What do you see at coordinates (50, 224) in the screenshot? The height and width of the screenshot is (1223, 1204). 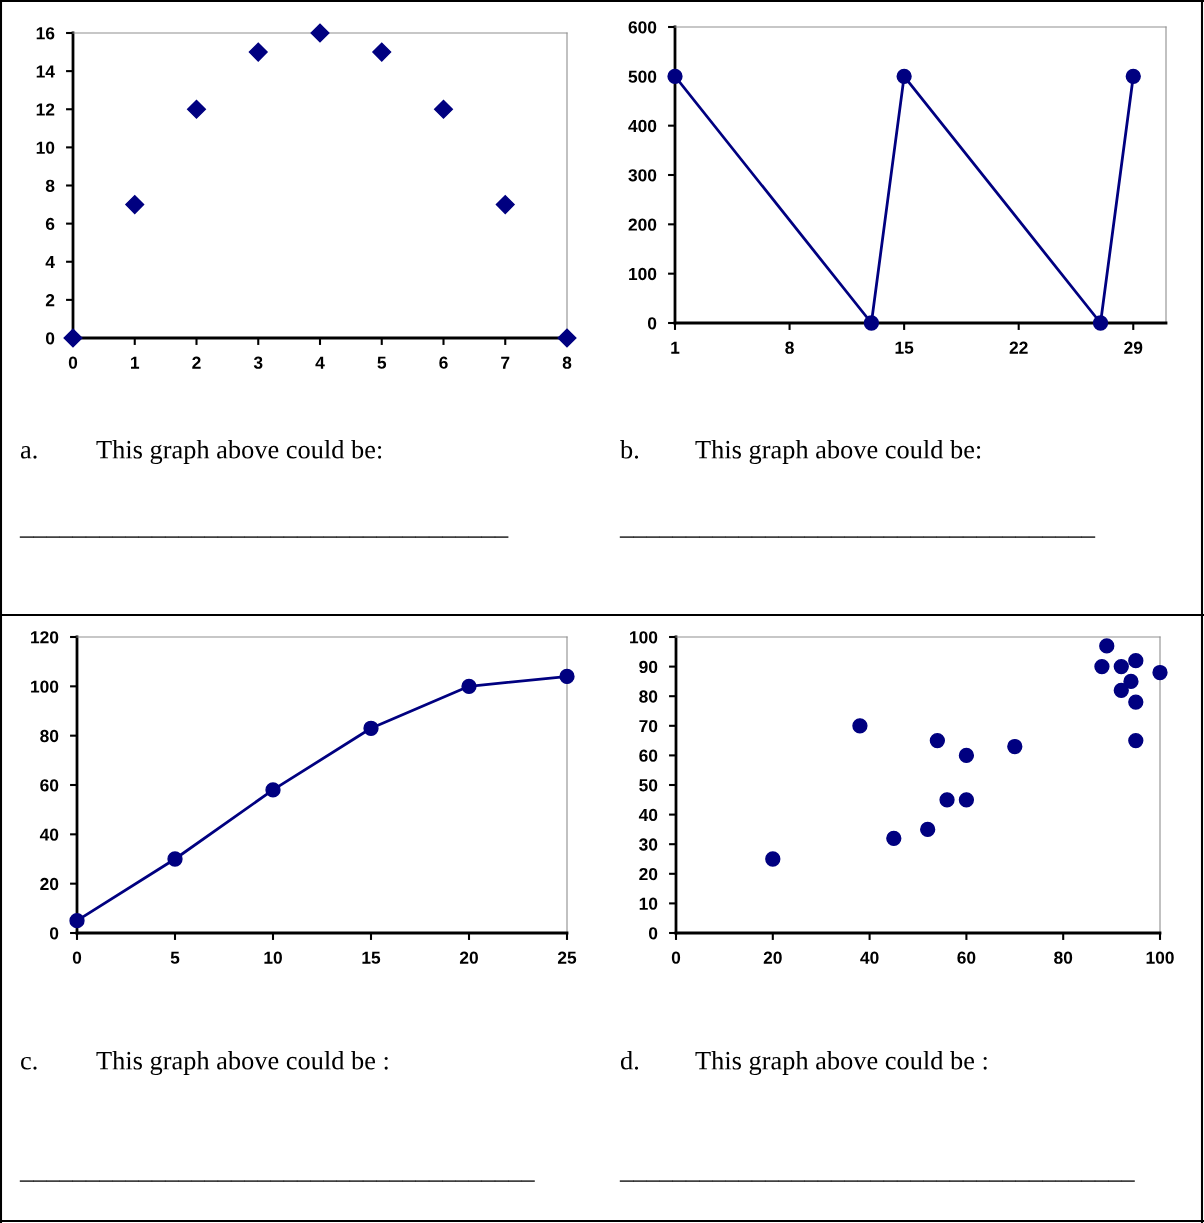 I see `y-tick-label: 6` at bounding box center [50, 224].